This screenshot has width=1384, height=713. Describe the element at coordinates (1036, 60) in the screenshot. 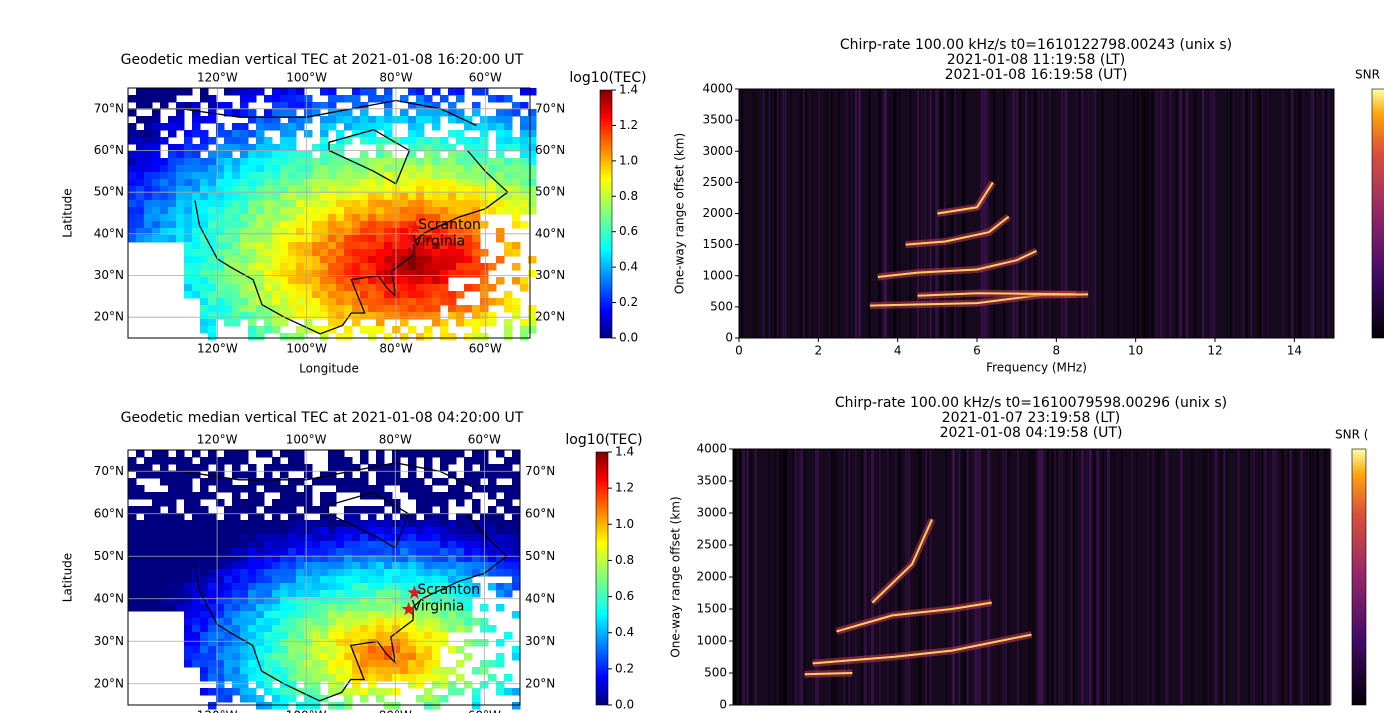

I see `chart-title: 2021-01-08 11:19:58 (LT)` at that location.